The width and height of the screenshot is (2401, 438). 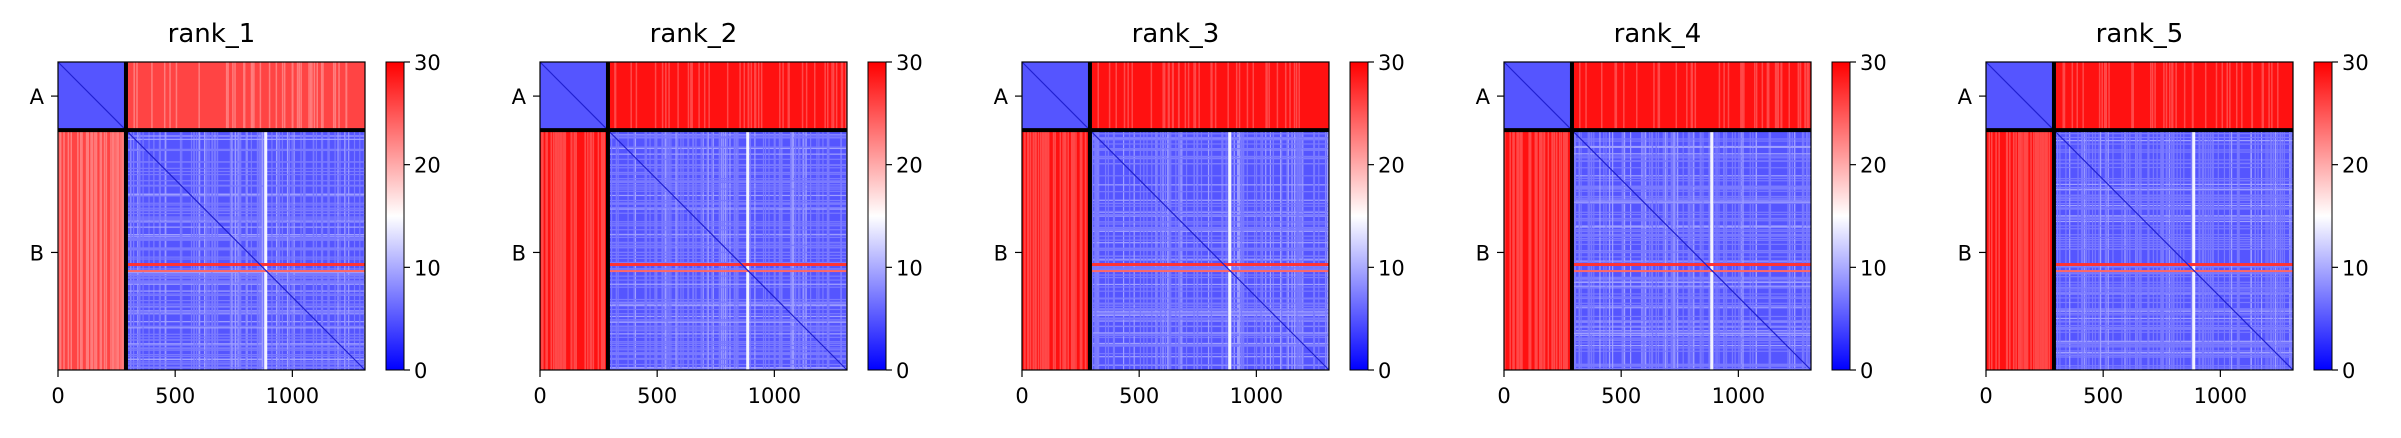 I want to click on y-tick-label: B, so click(x=37, y=253).